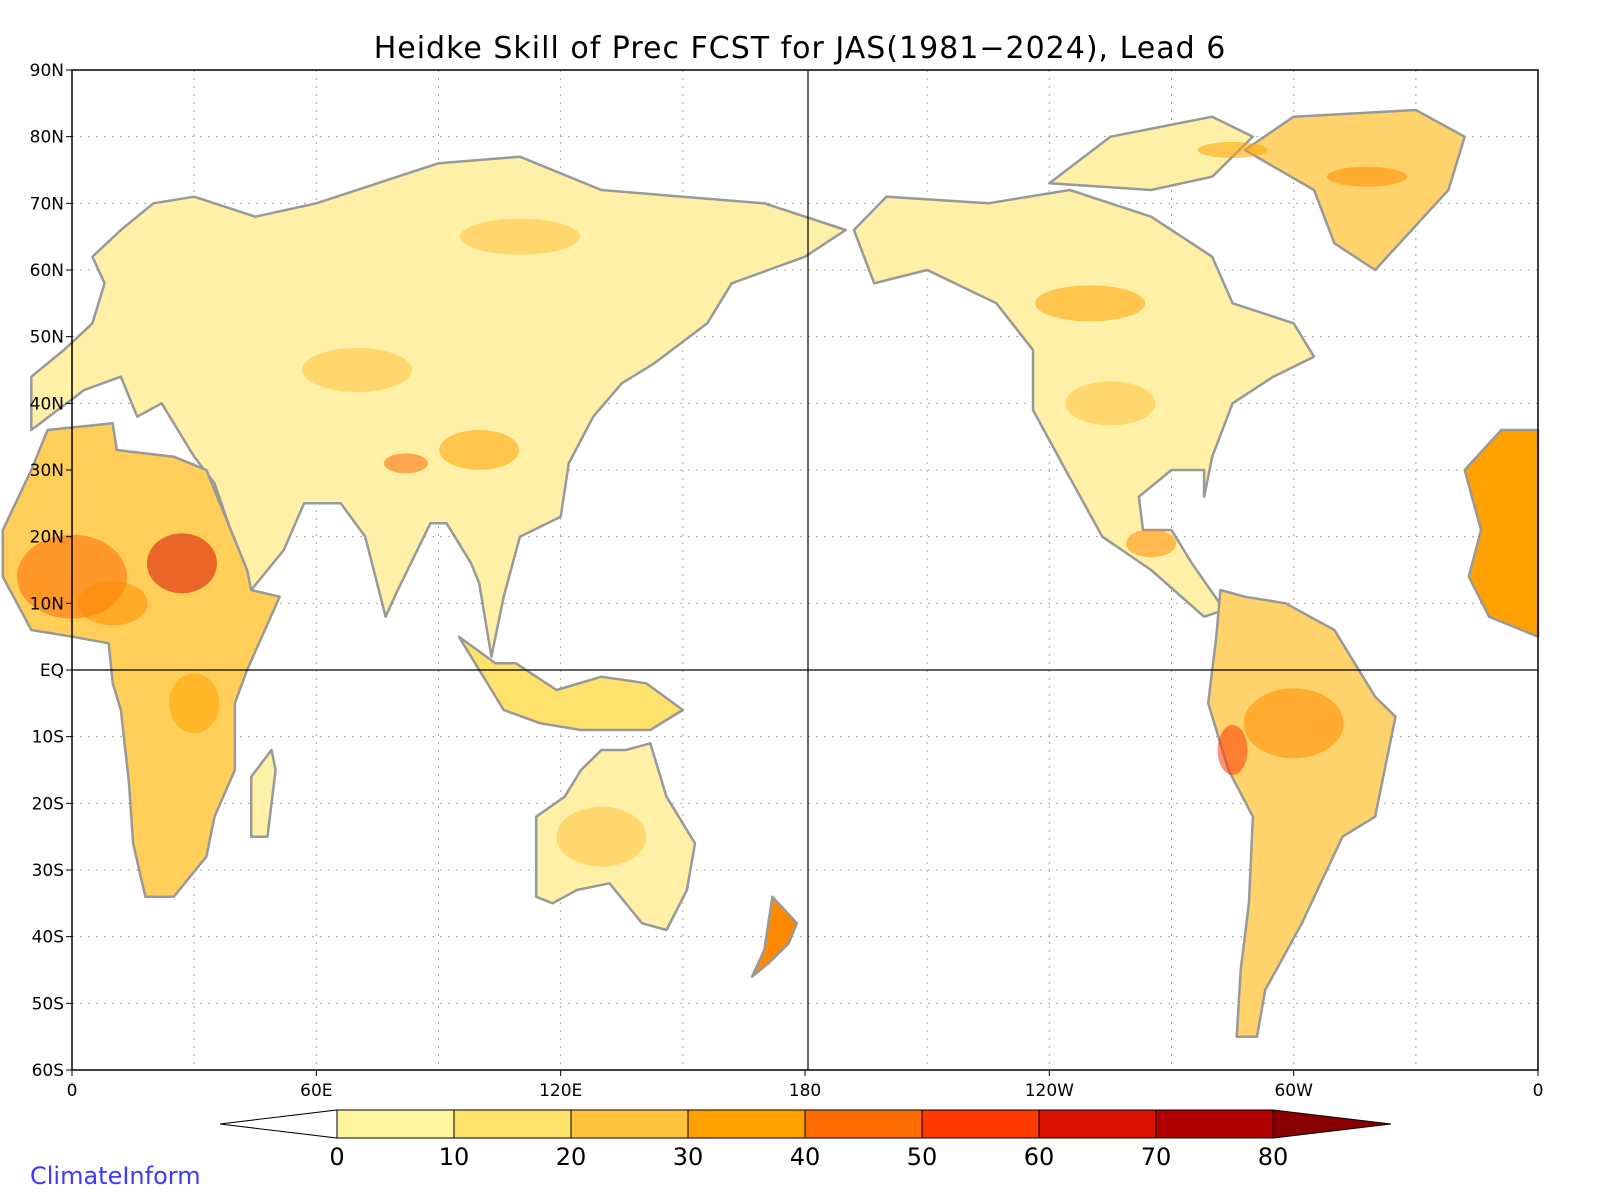 The image size is (1600, 1200). Describe the element at coordinates (1039, 1157) in the screenshot. I see `colorbar-level-label: 60` at that location.